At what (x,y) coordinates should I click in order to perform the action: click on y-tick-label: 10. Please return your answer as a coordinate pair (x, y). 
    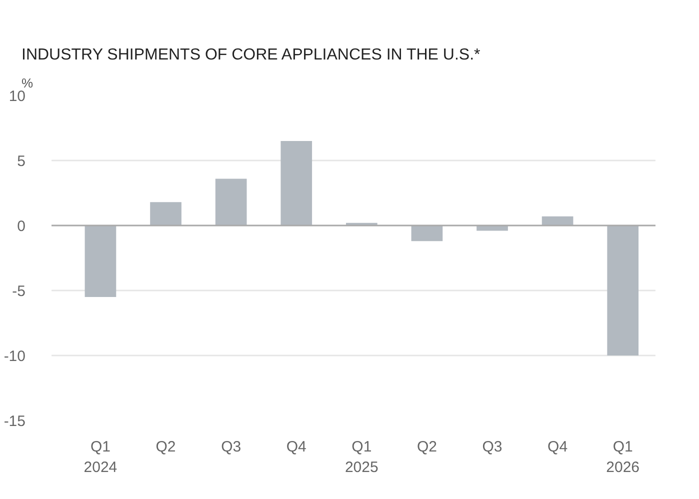
    Looking at the image, I should click on (17, 96).